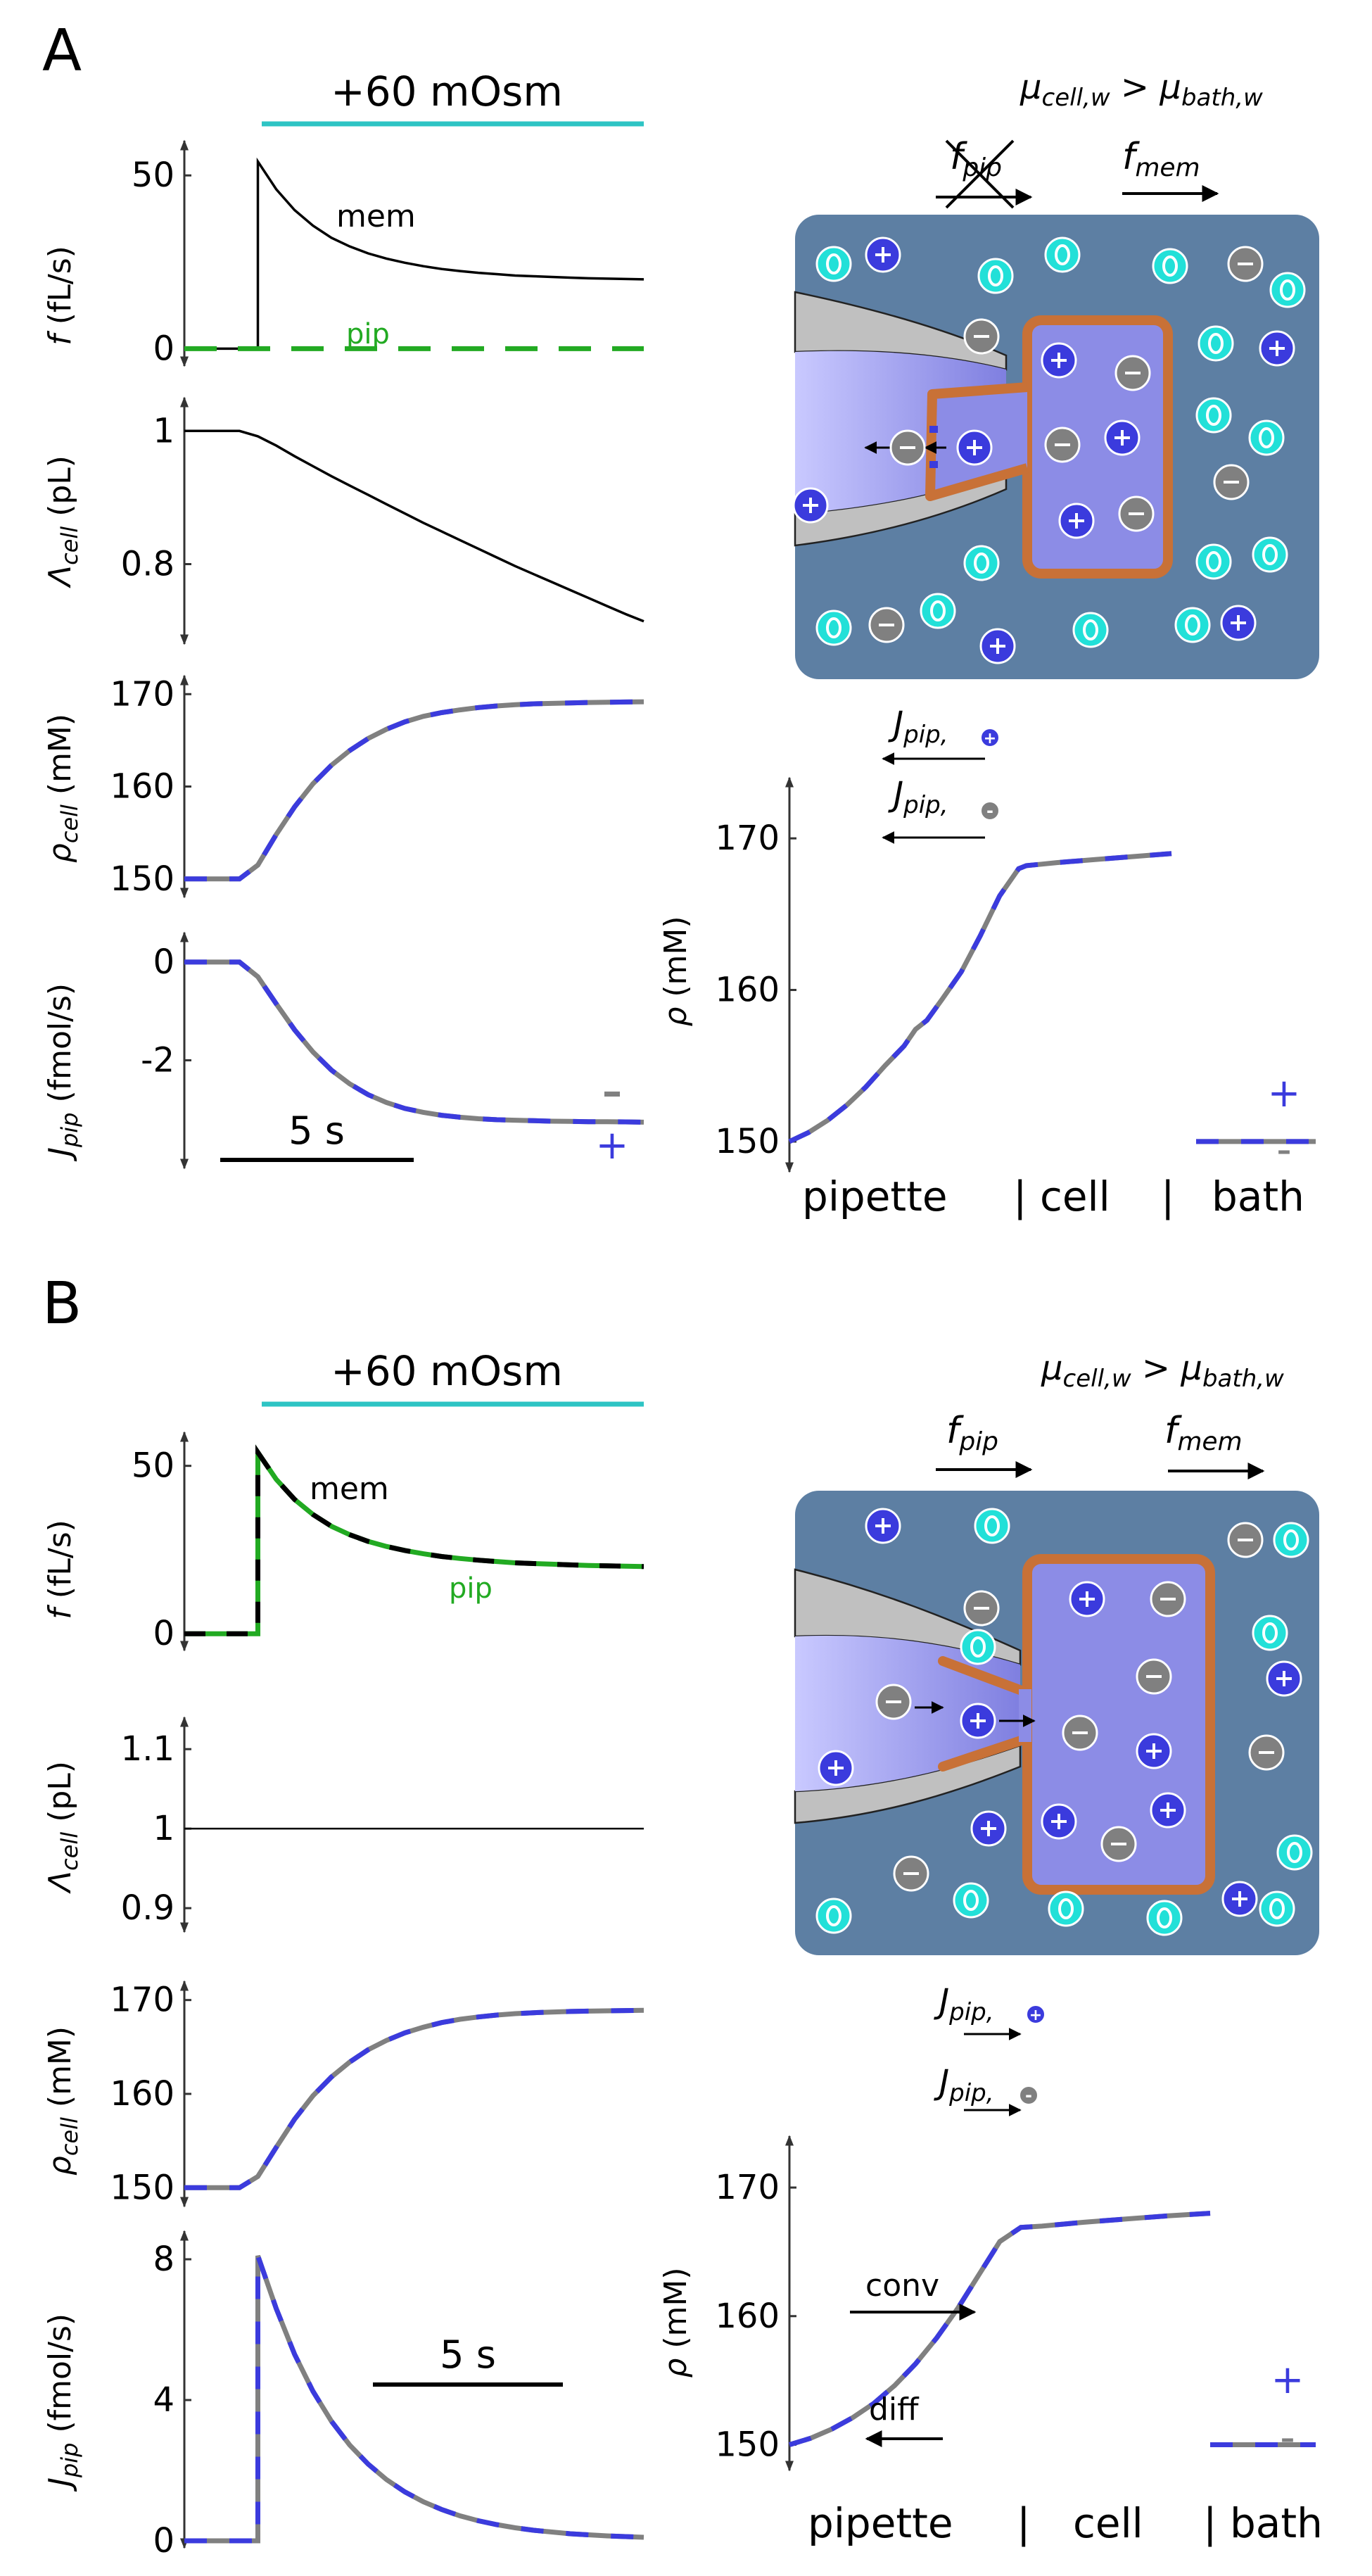 This screenshot has width=1372, height=2576. Describe the element at coordinates (907, 1713) in the screenshot. I see `pipette-solution` at that location.